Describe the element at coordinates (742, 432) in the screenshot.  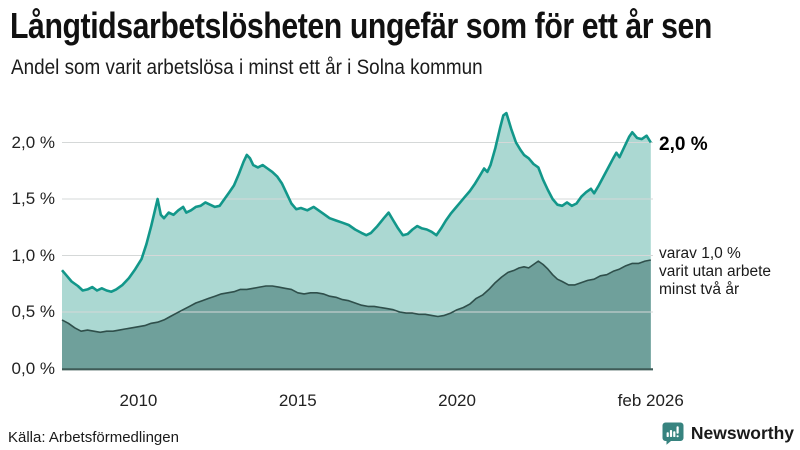
I see `brand-name: Newsworthy` at that location.